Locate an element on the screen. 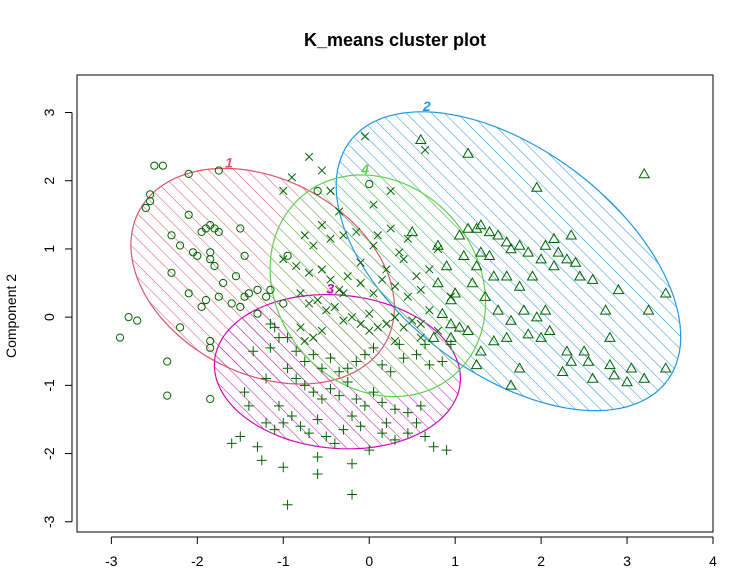 This screenshot has height=583, width=737. y-tick-label: 3 is located at coordinates (49, 112).